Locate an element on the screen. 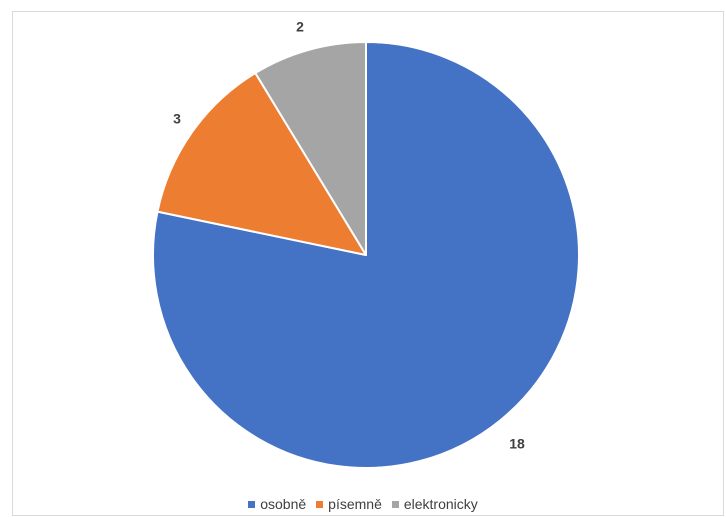 The width and height of the screenshot is (726, 517). legend-item-písemně: písemně is located at coordinates (349, 504).